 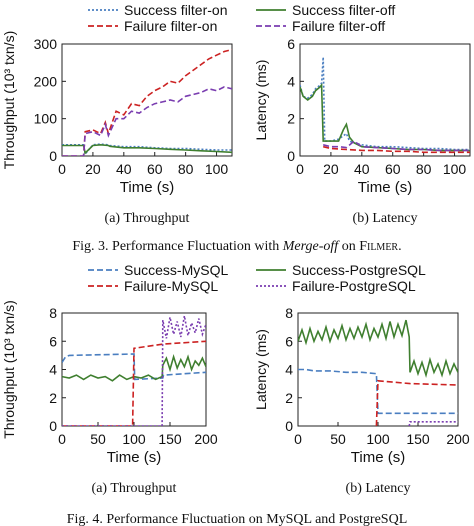 I want to click on legend-label: Failure filter-off, so click(x=338, y=26).